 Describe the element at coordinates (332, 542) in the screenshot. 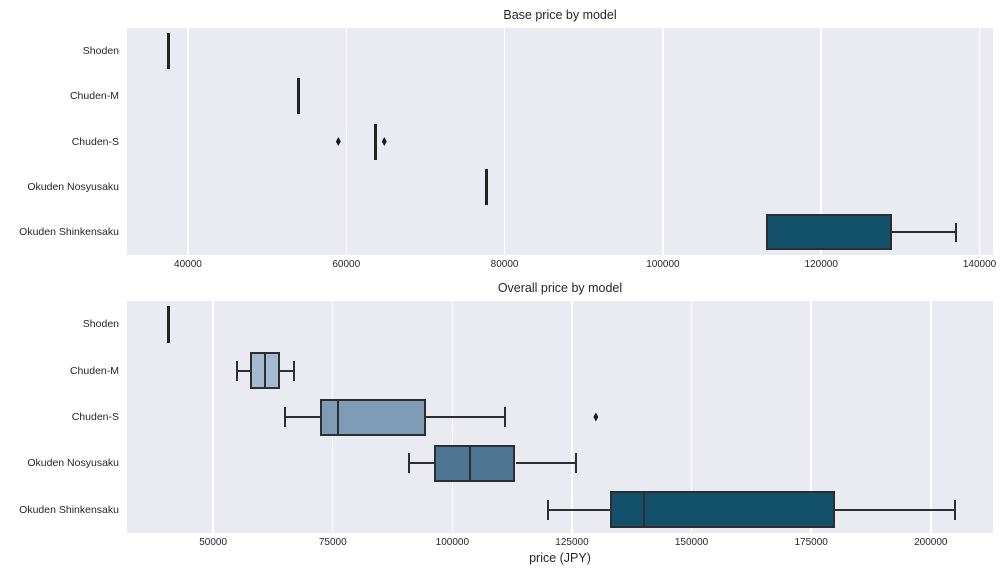

I see `x-tick-label: 75000` at that location.